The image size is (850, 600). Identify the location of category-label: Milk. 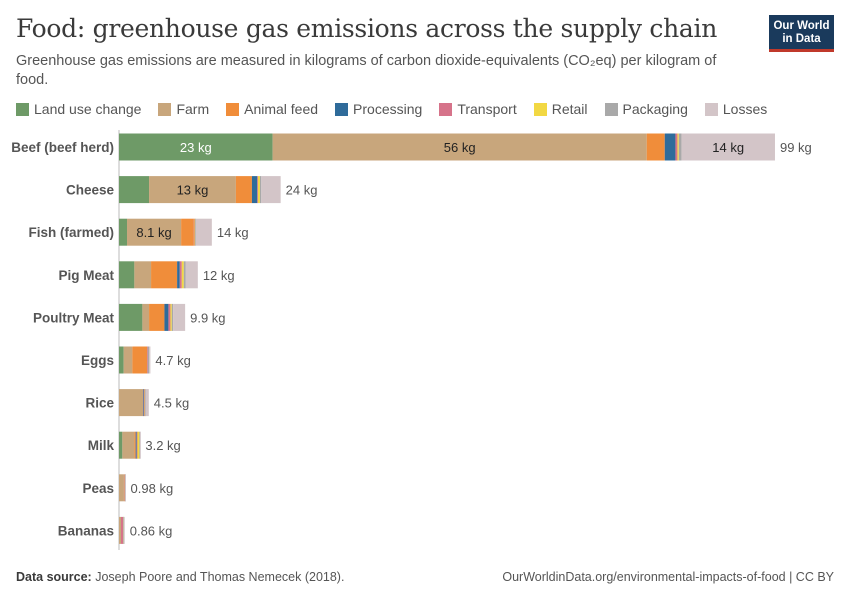
(101, 445).